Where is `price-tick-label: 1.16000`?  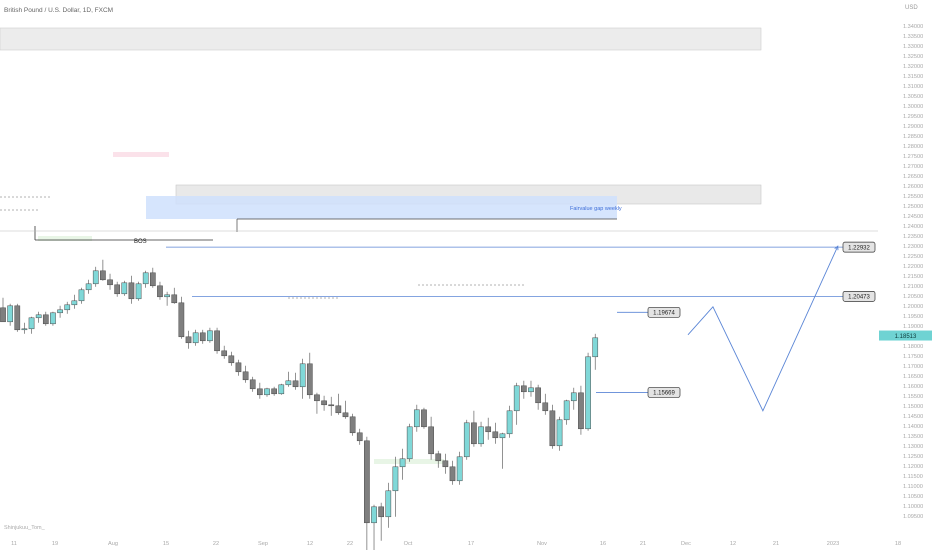 price-tick-label: 1.16000 is located at coordinates (913, 387).